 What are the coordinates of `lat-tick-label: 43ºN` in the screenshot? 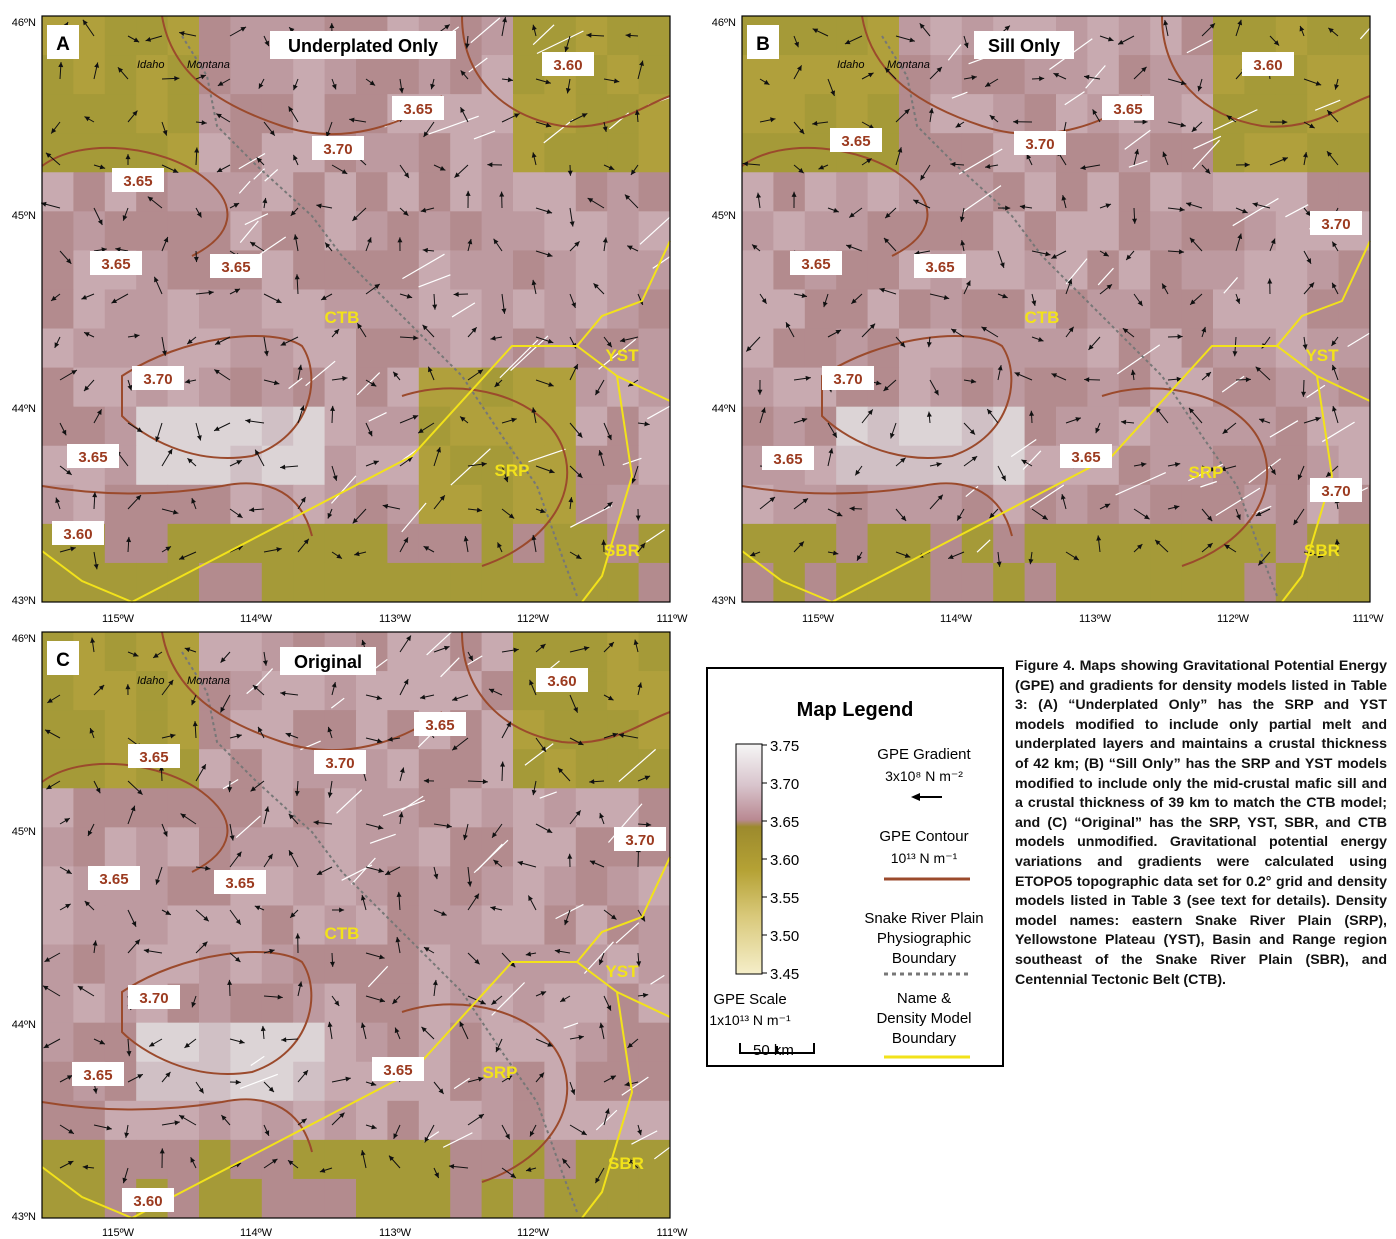 It's located at (24, 601).